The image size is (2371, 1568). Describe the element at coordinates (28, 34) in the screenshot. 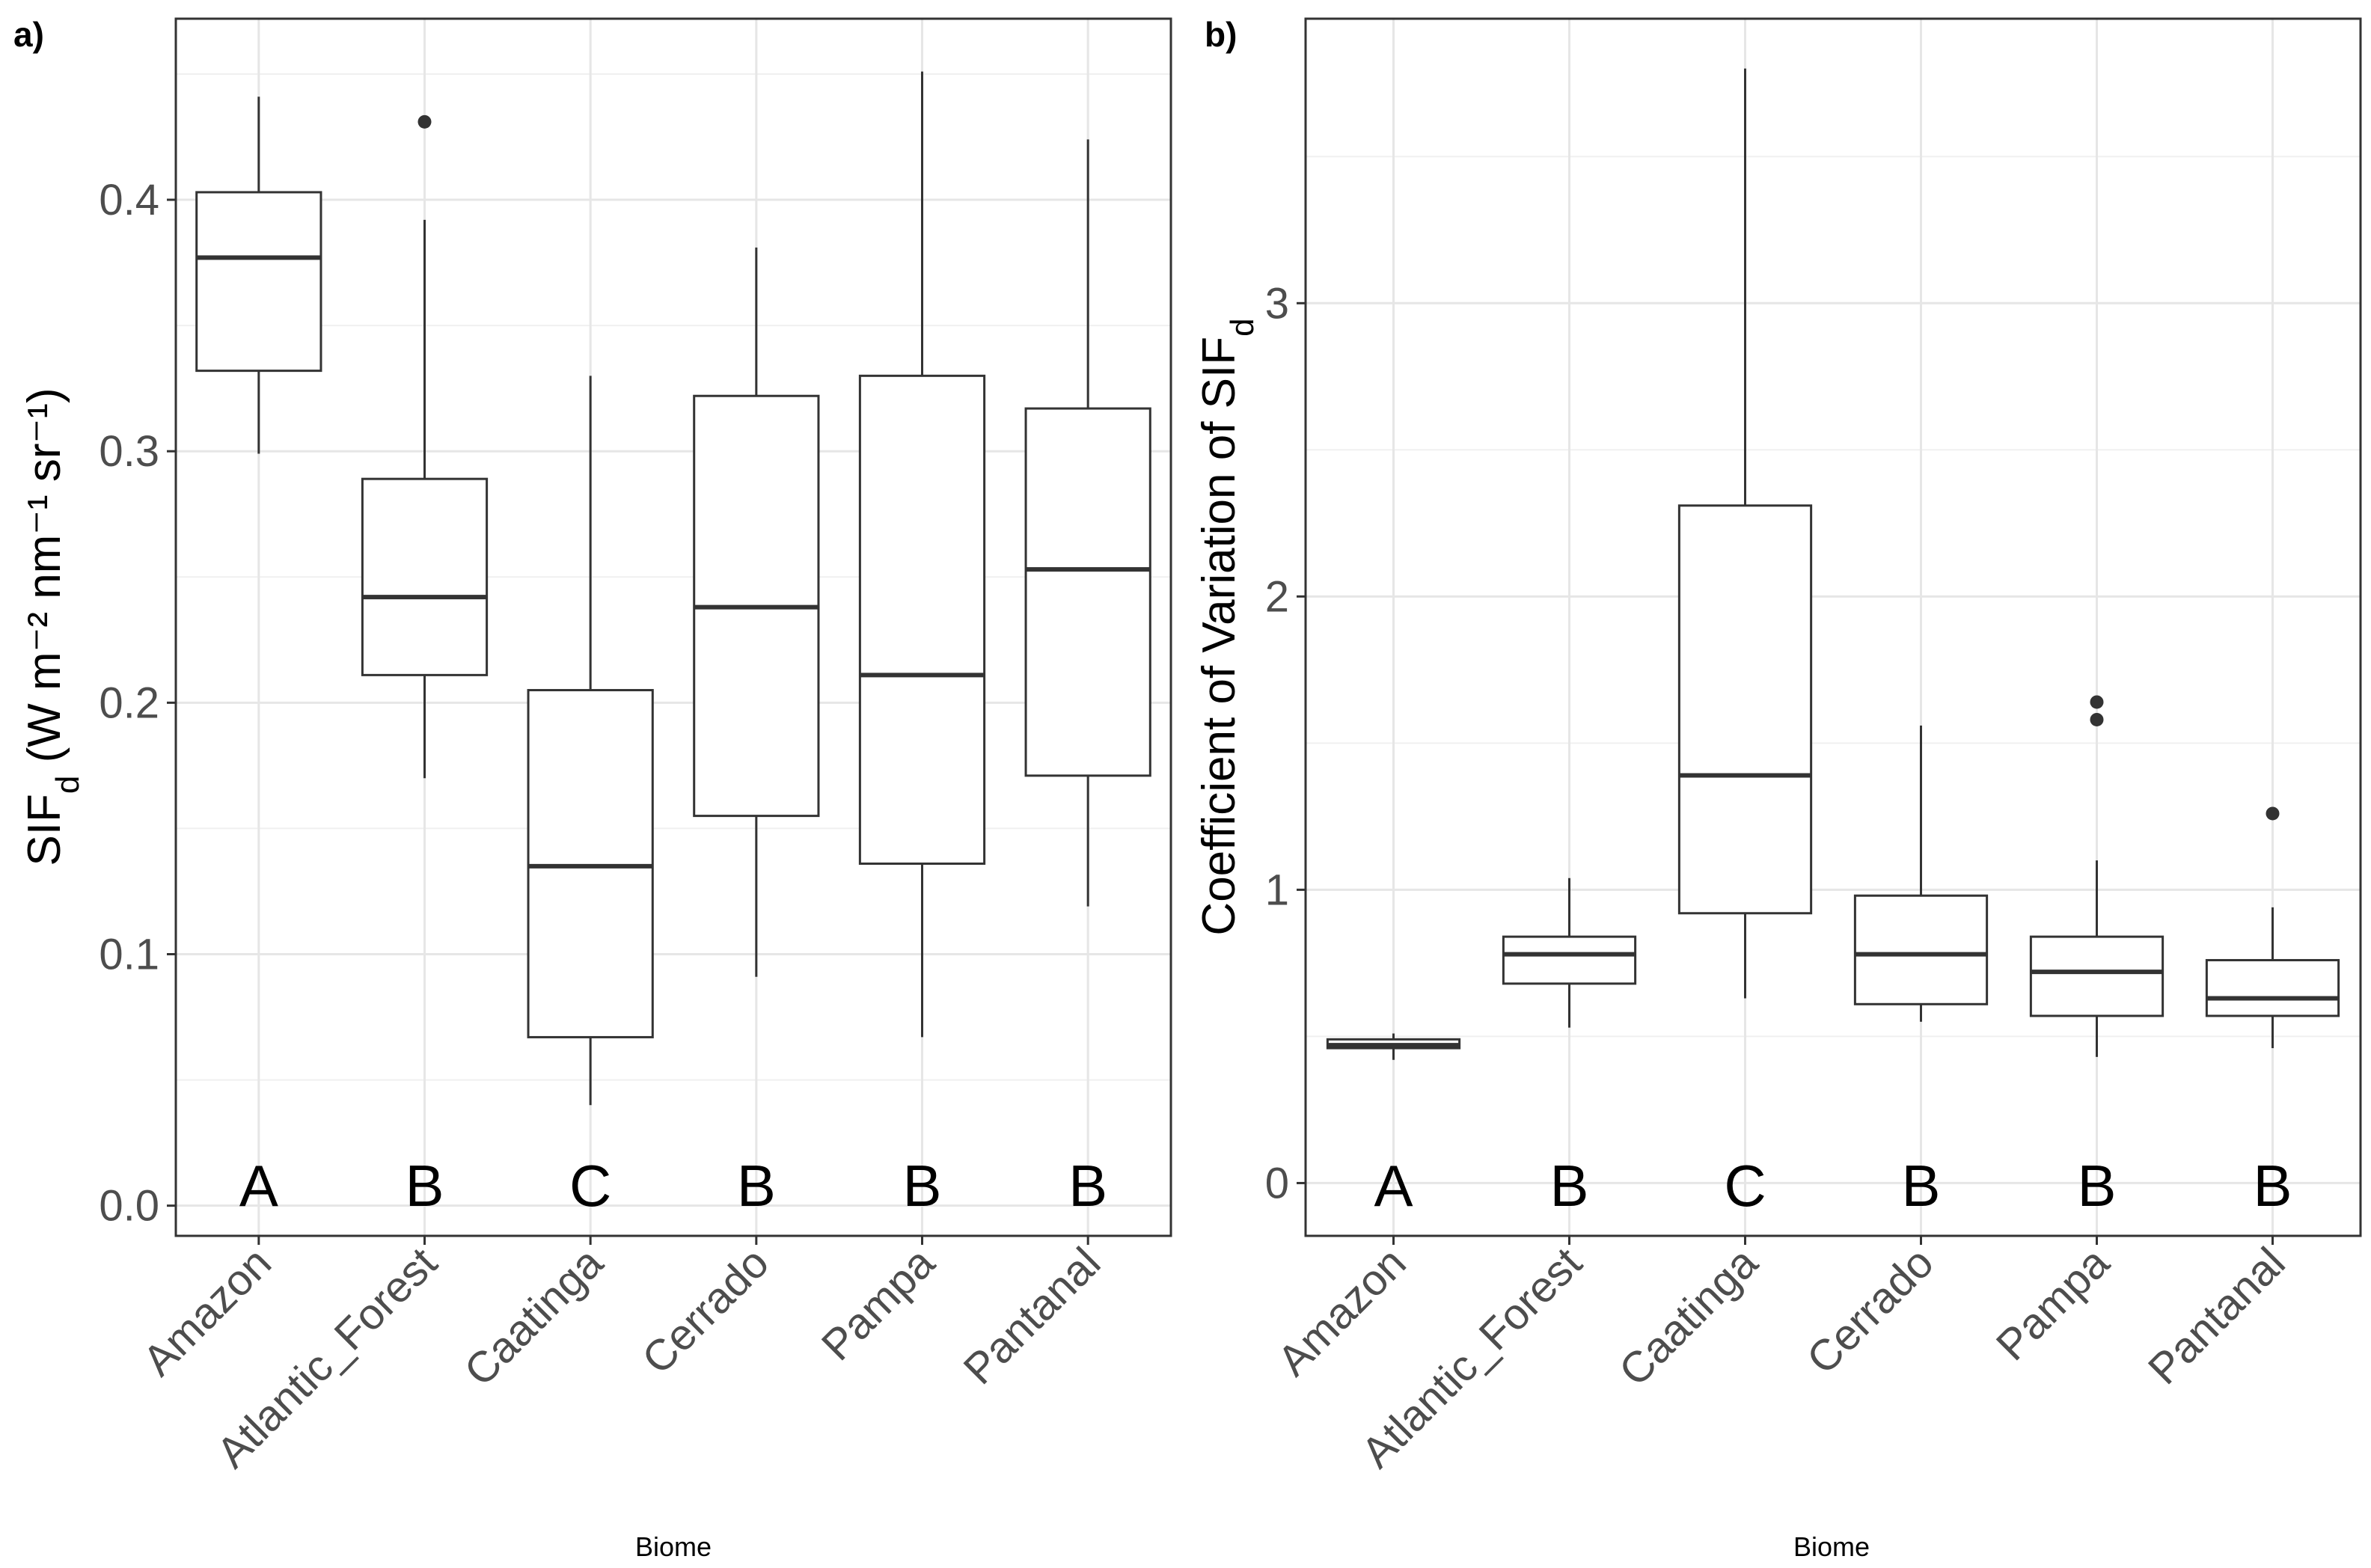

I see `panel-label: a)` at that location.